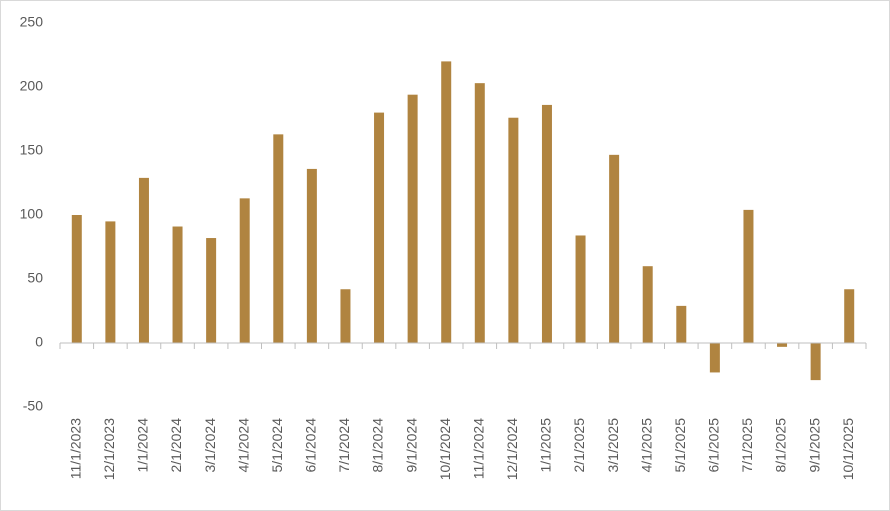 This screenshot has height=511, width=890. Describe the element at coordinates (243, 445) in the screenshot. I see `x-tick-label: 4/1/2024` at that location.